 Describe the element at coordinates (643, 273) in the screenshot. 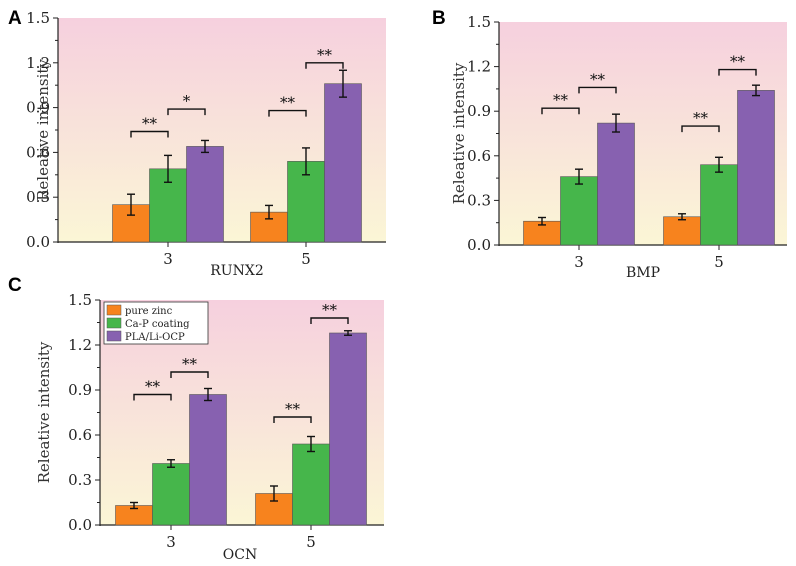

I see `x-axis-title: BMP` at that location.